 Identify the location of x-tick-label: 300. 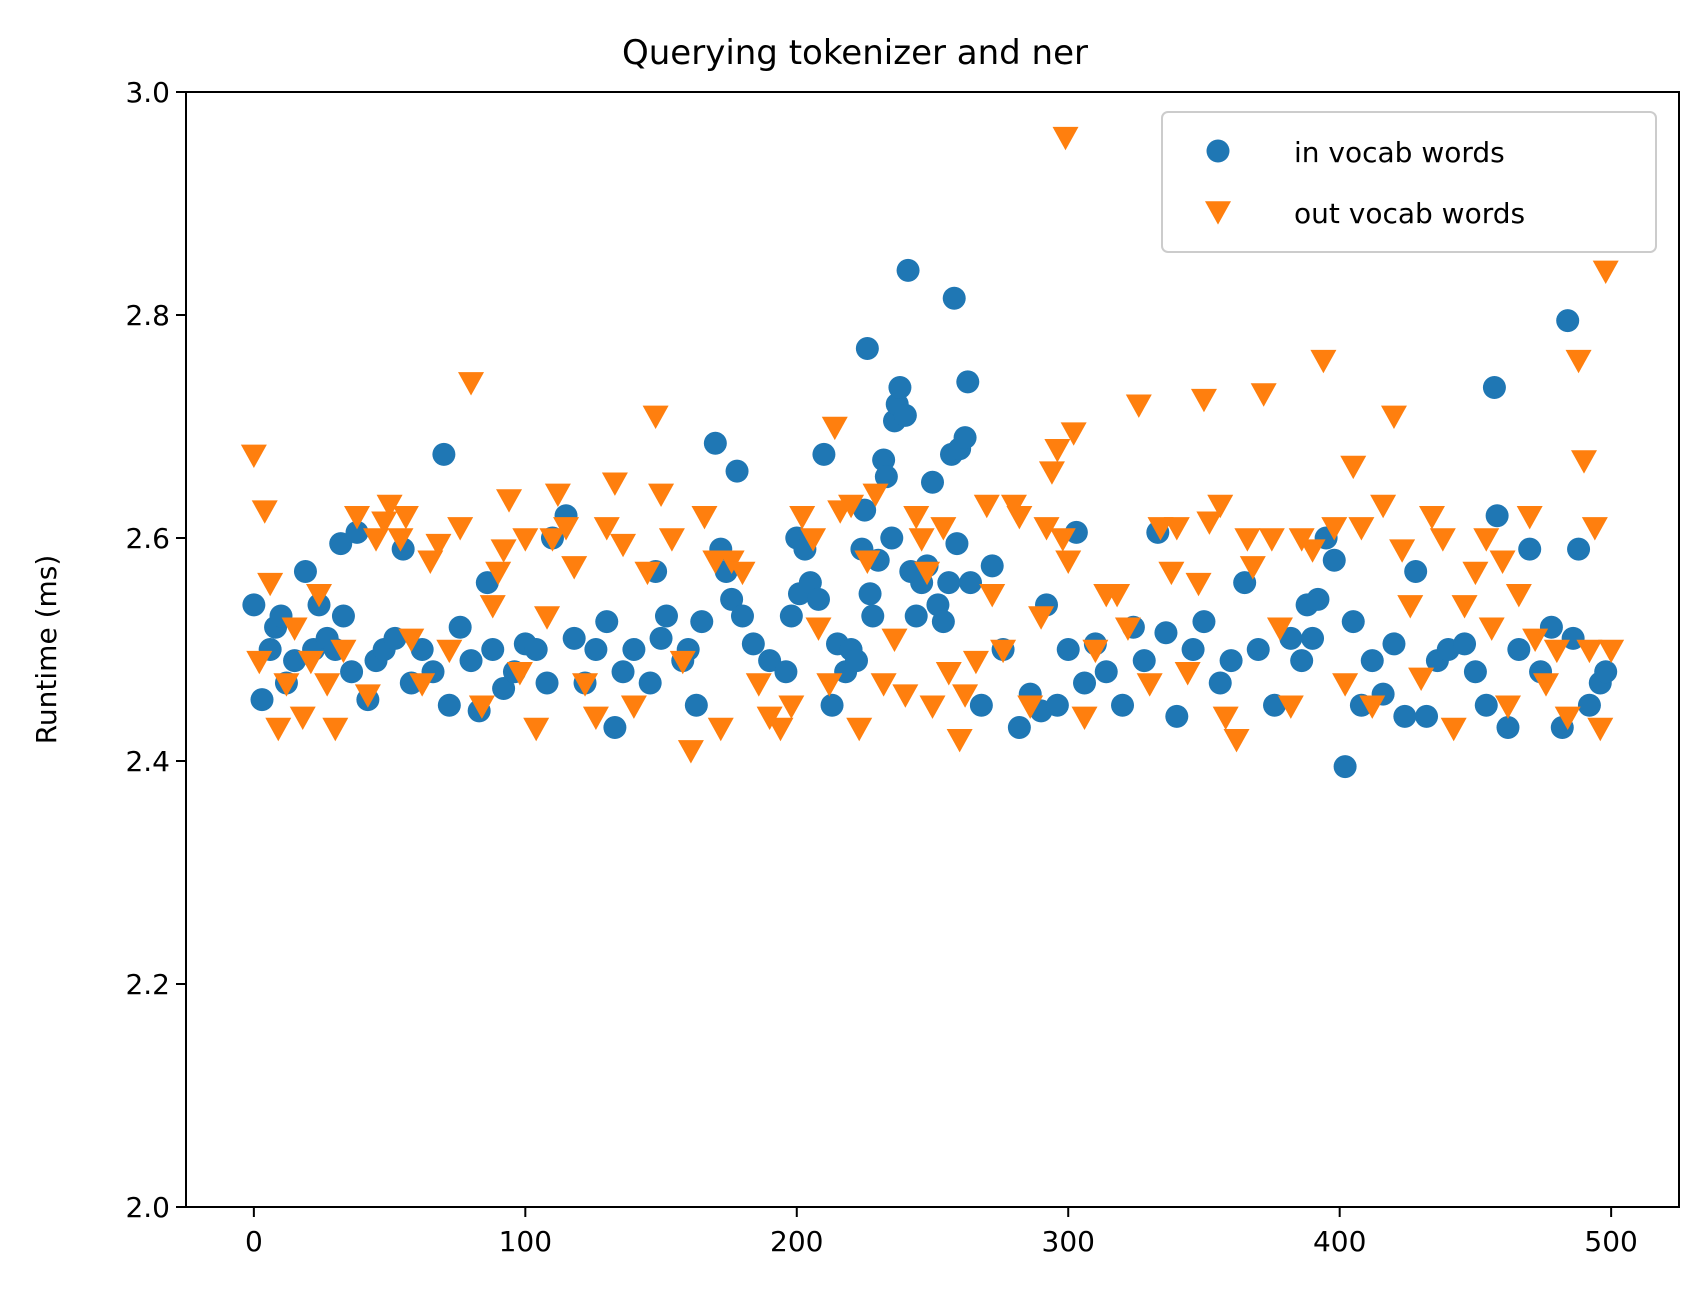
(1068, 1241).